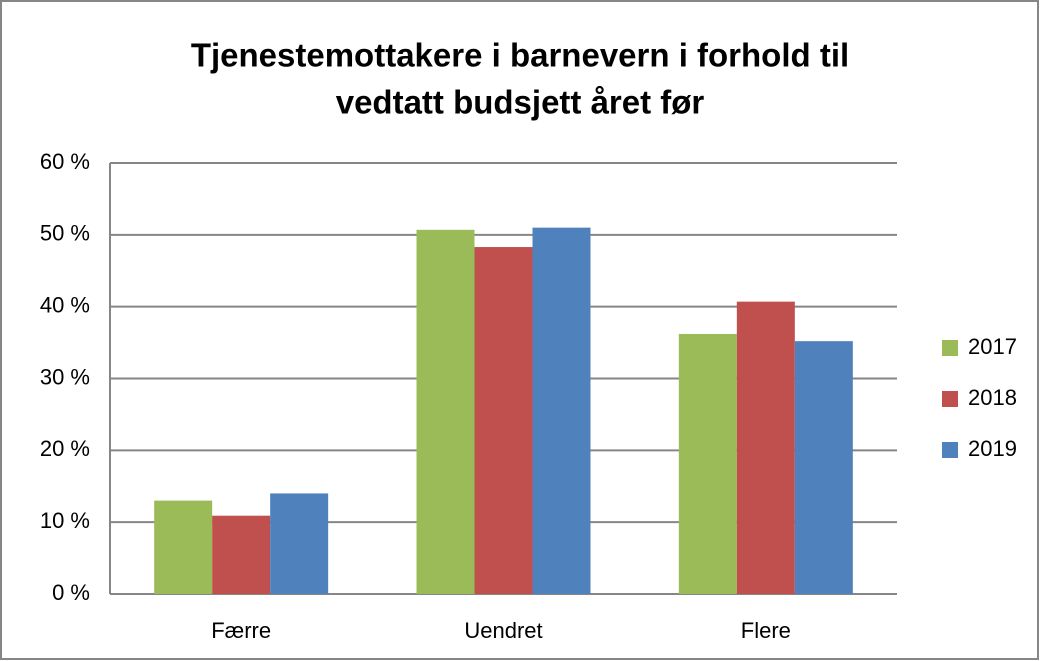 The width and height of the screenshot is (1040, 661). I want to click on chart-title: vedtatt budsjett året før, so click(520, 102).